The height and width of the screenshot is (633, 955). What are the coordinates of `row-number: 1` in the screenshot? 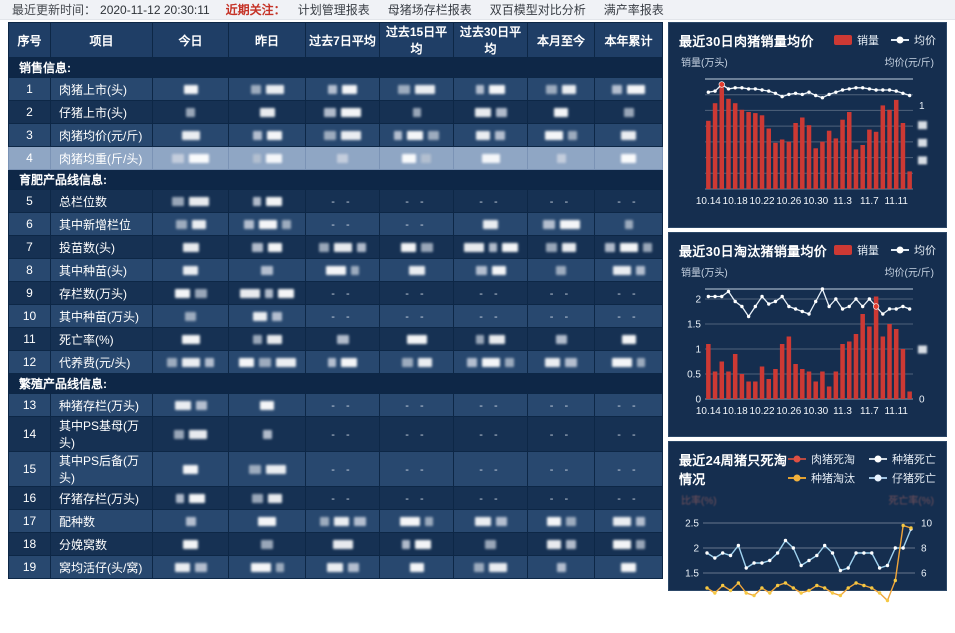 It's located at (29, 89).